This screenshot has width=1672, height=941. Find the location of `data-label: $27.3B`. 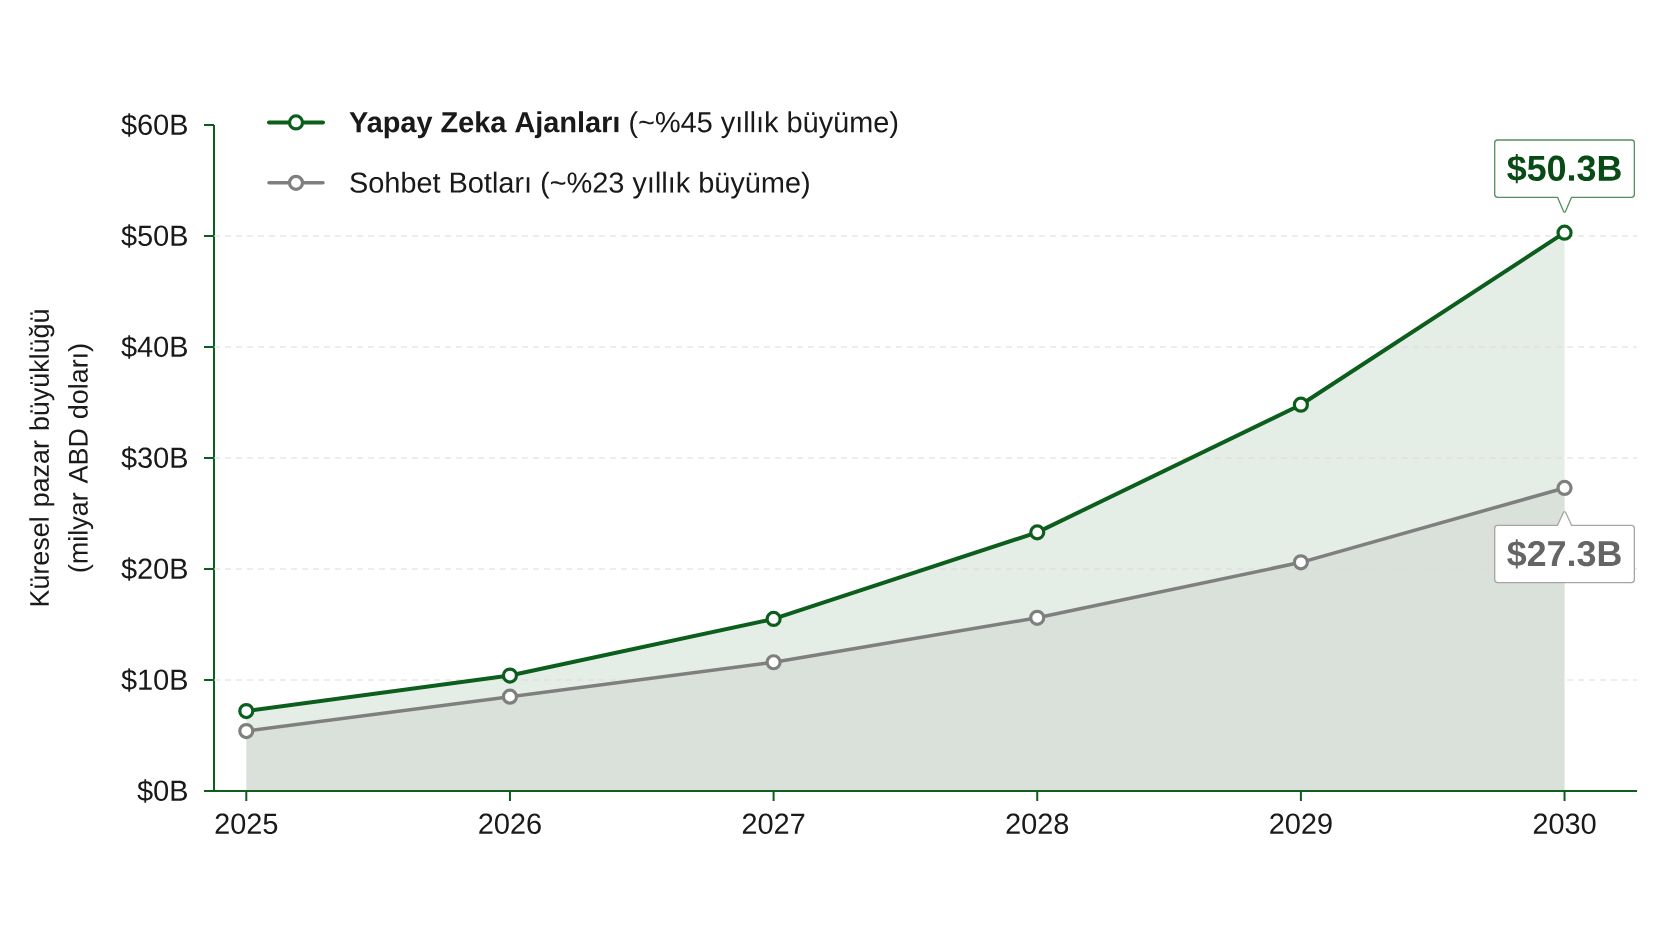

data-label: $27.3B is located at coordinates (1564, 554).